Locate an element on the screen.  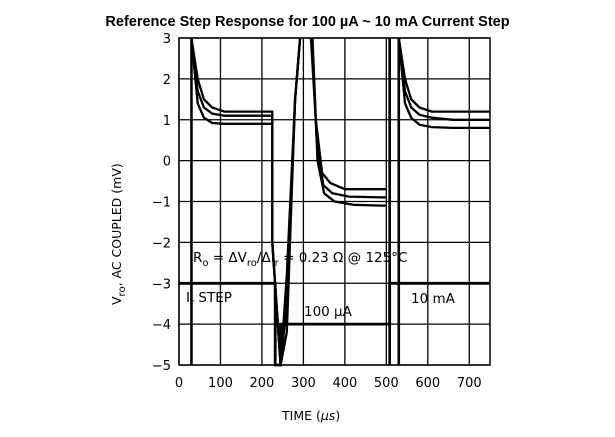
y-tick-label: 2 is located at coordinates (167, 80).